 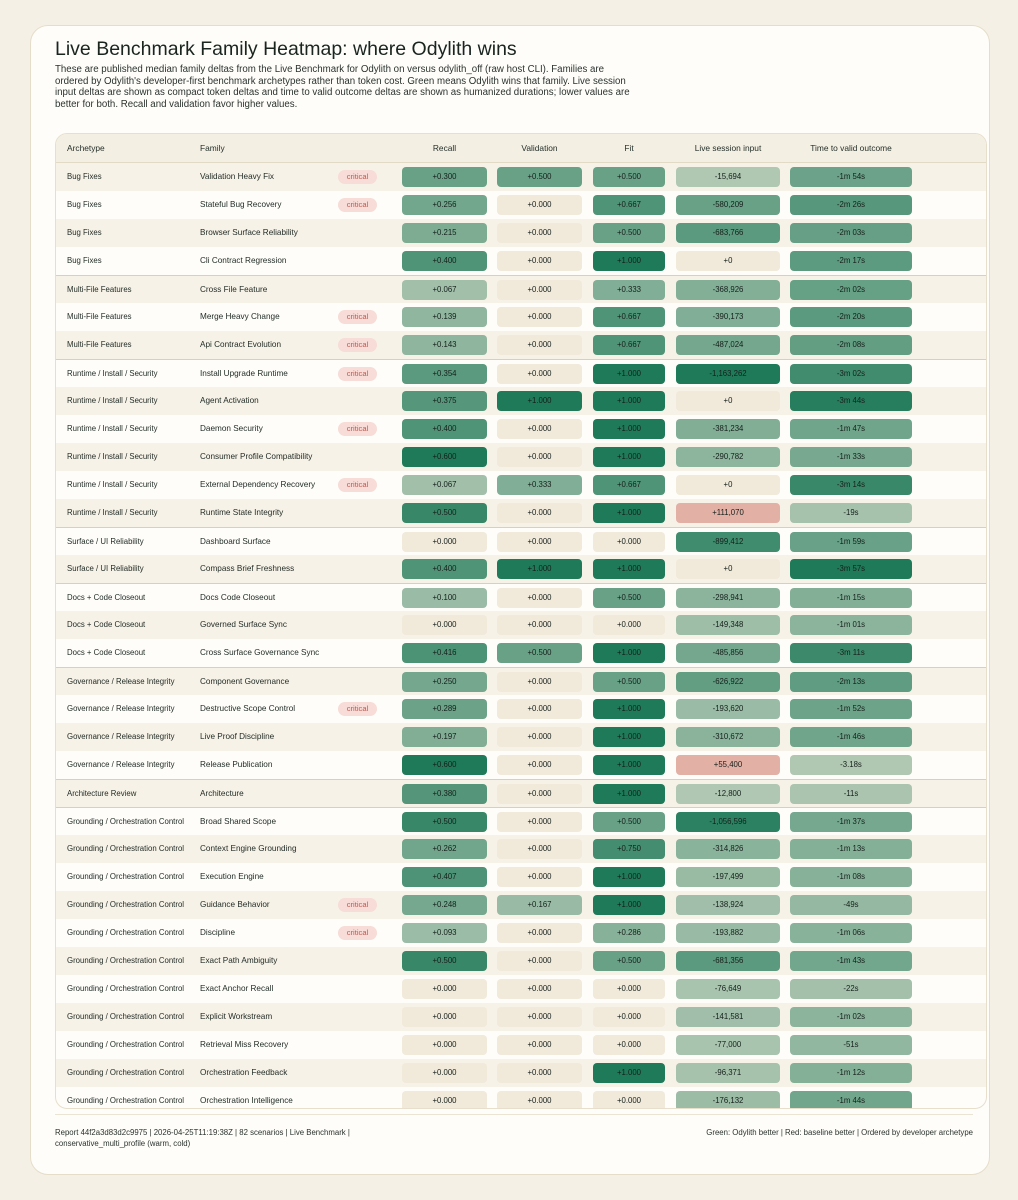 What do you see at coordinates (851, 345) in the screenshot?
I see `time-heat-cell: -2m 08s` at bounding box center [851, 345].